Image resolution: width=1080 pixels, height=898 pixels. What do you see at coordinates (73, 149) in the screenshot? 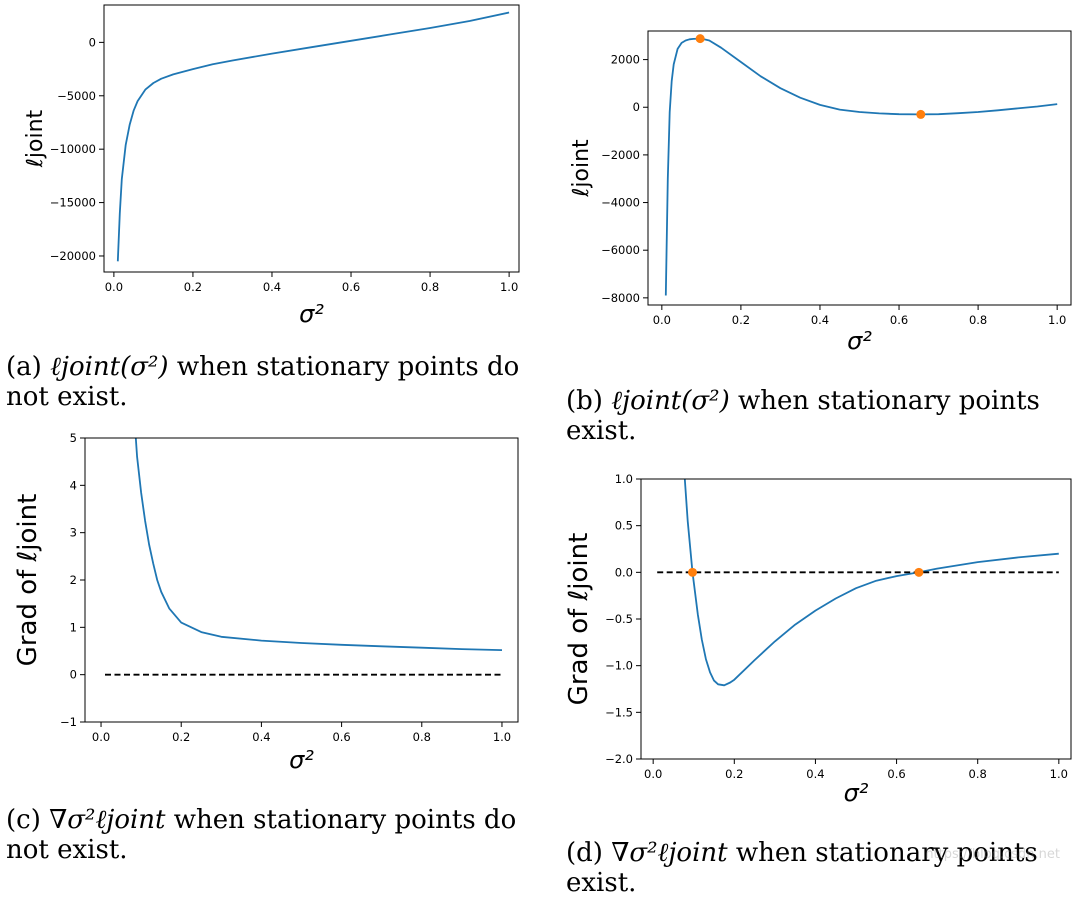
I see `y-tick-label-a-2: −10000` at bounding box center [73, 149].